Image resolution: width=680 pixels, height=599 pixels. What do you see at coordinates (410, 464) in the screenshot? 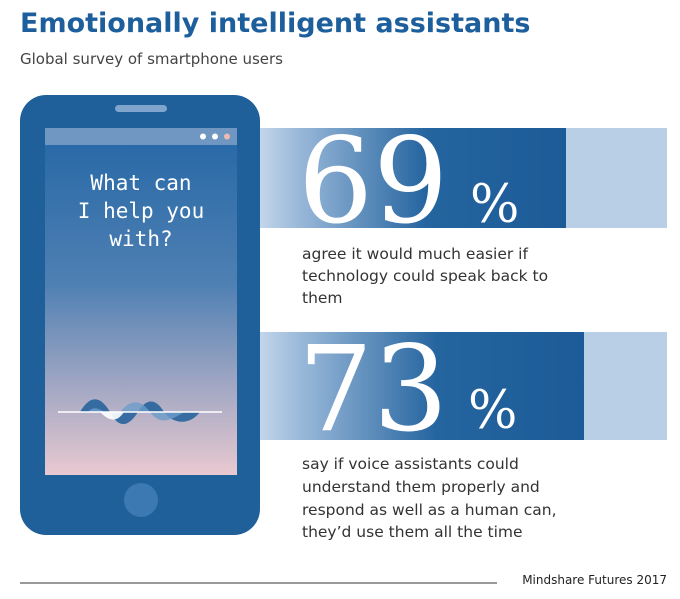
I see `stat-text: say if voice assistants could` at bounding box center [410, 464].